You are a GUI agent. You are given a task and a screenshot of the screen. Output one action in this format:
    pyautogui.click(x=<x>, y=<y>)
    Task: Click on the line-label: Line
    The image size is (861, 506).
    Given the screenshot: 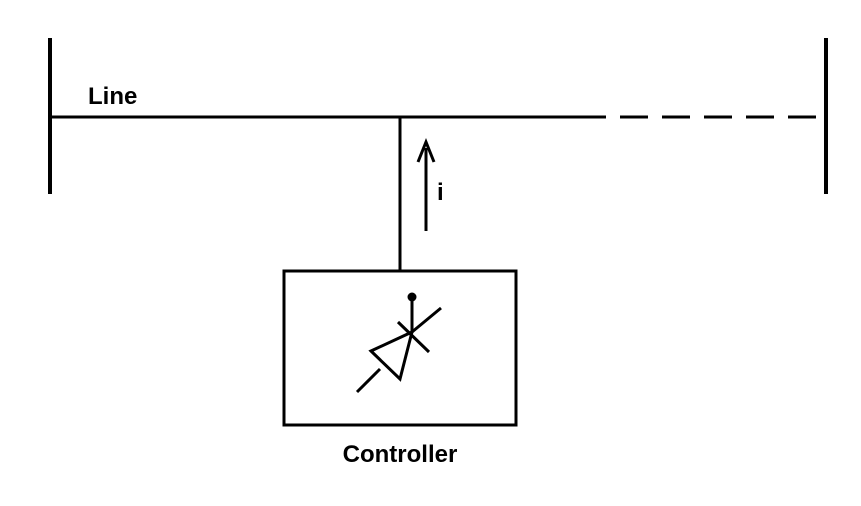 What is the action you would take?
    pyautogui.click(x=112, y=96)
    